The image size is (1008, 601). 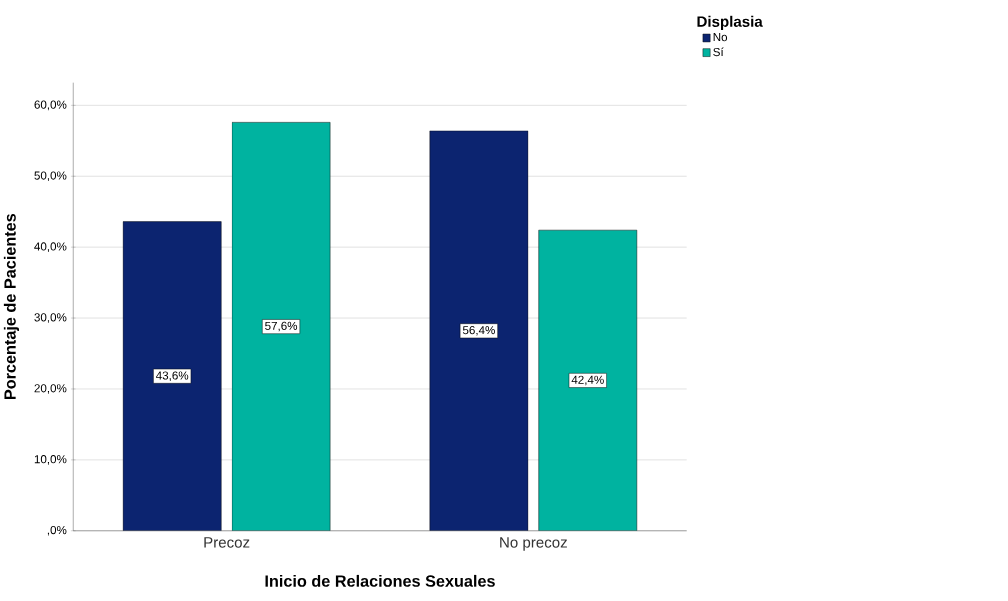 I want to click on data-label: 42,4%, so click(x=587, y=380).